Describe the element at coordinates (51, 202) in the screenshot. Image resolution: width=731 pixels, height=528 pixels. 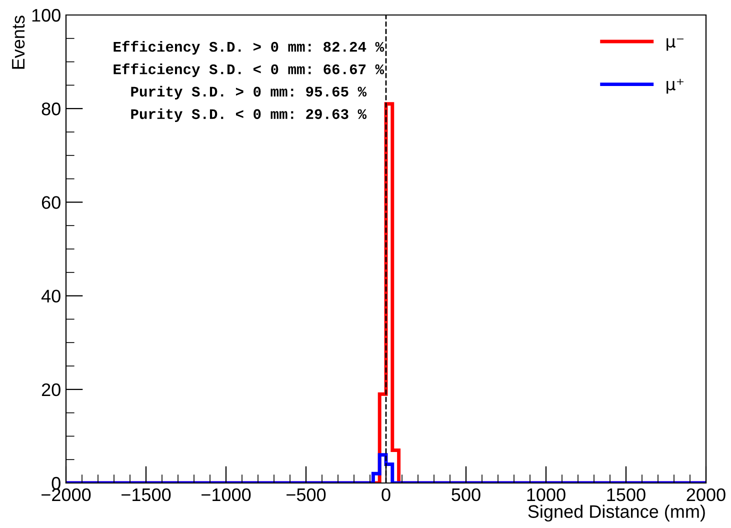
I see `y-tick-label: 60` at that location.